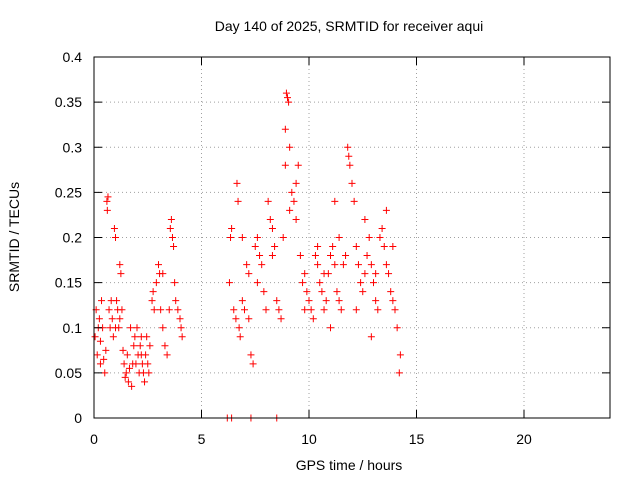 This screenshot has width=640, height=480. Describe the element at coordinates (202, 439) in the screenshot. I see `x-tick-label: 5` at that location.